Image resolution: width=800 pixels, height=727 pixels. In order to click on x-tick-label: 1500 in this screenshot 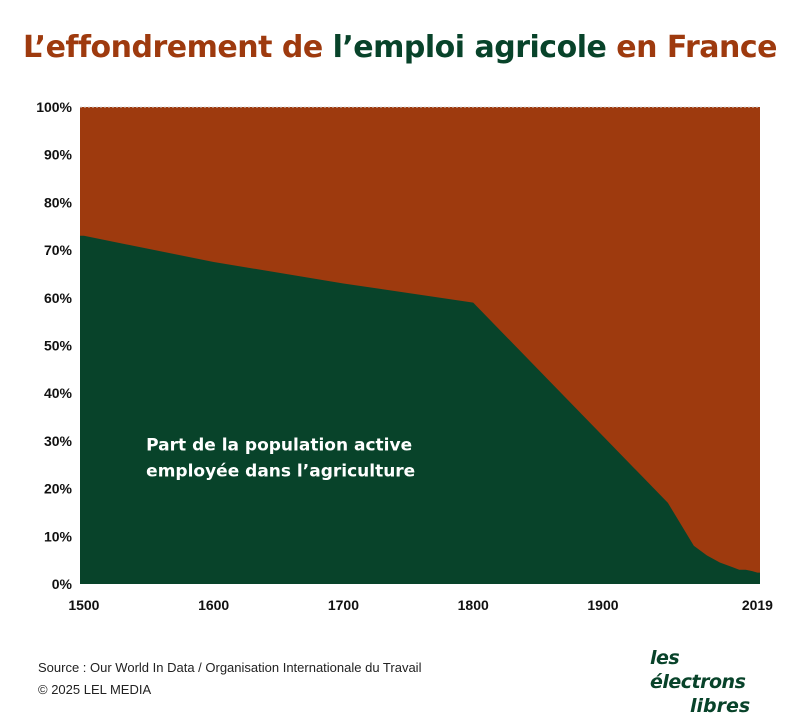, I will do `click(83, 605)`.